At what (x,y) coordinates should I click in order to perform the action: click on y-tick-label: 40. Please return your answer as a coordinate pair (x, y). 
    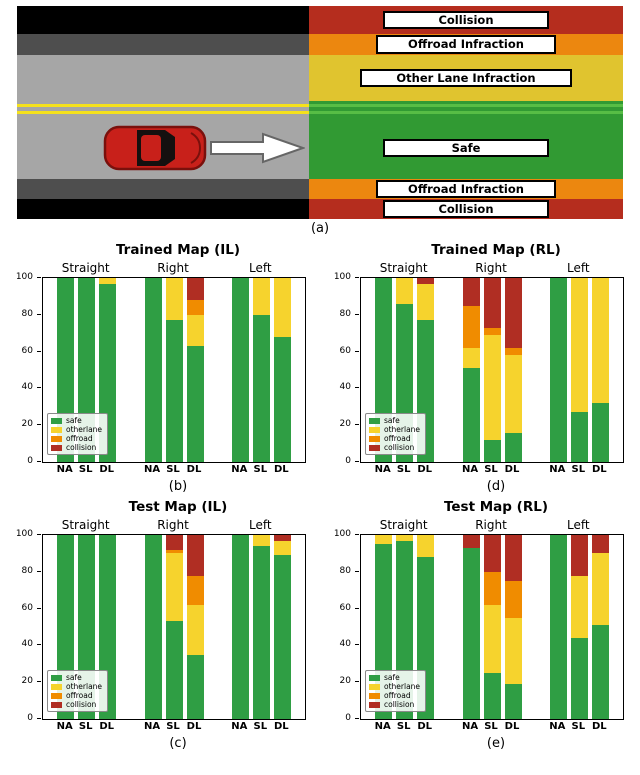
    Looking at the image, I should click on (27, 387).